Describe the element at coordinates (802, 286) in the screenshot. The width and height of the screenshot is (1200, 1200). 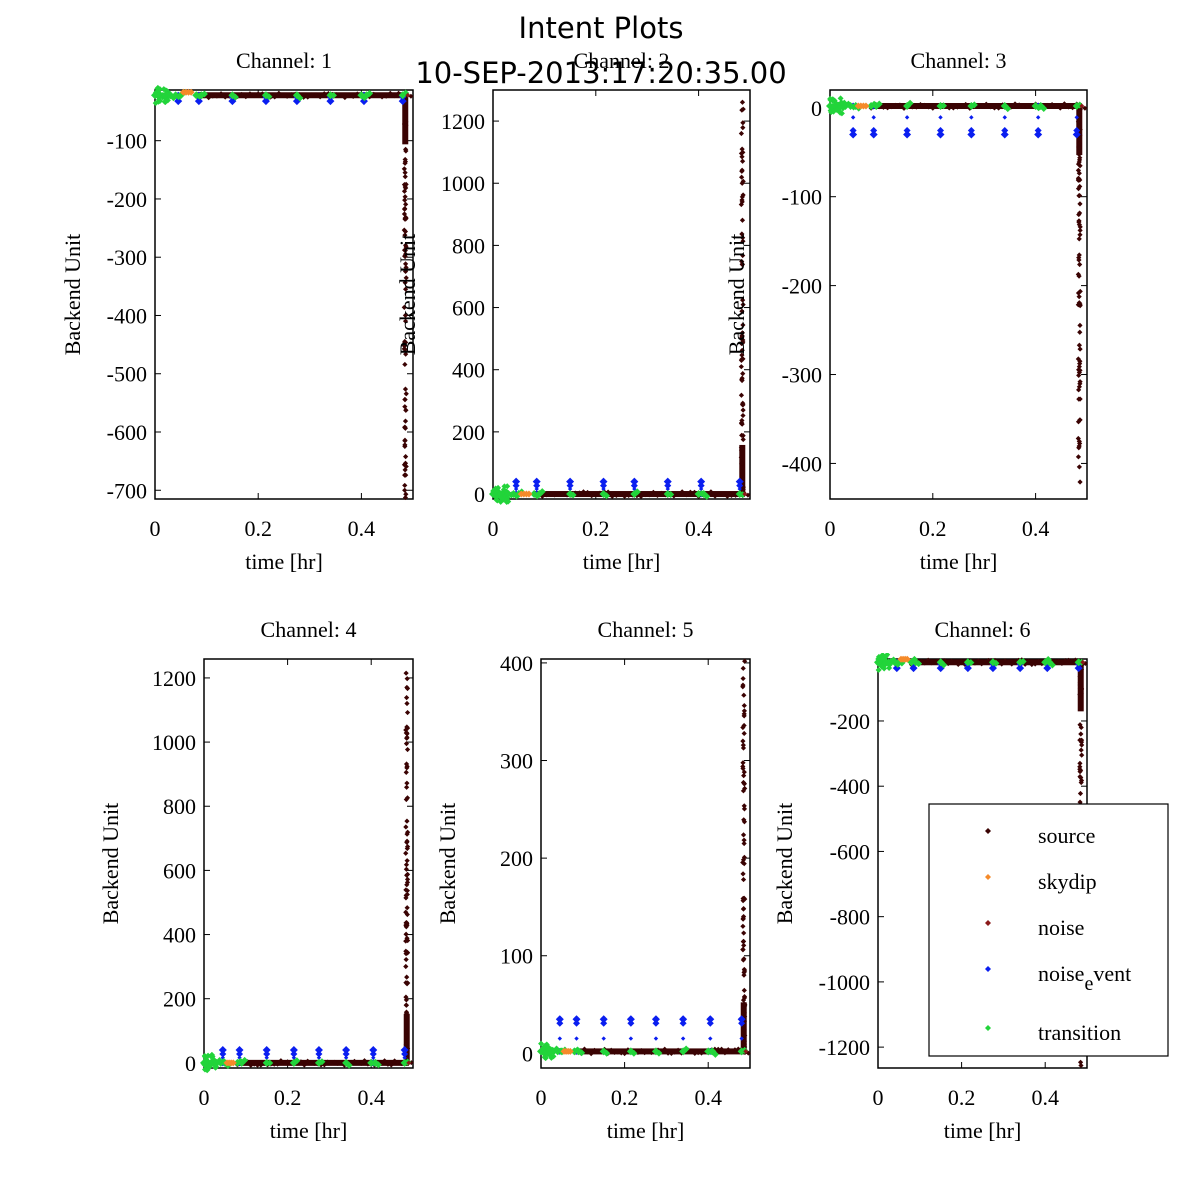
I see `y-tick-label: -200` at that location.